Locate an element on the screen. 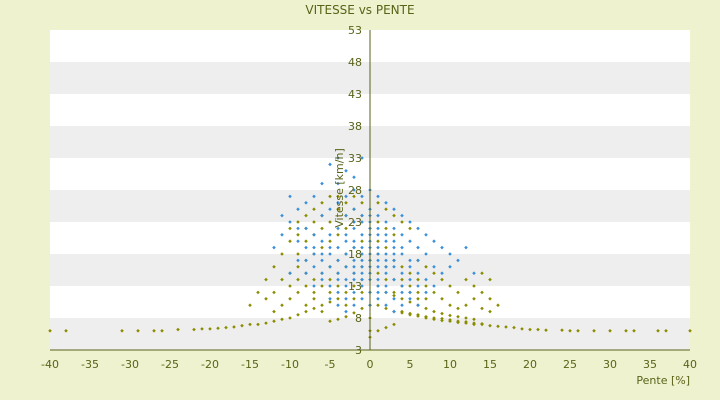 This screenshot has width=720, height=400. chart-title: VITESSE vs PENTE is located at coordinates (359, 10).